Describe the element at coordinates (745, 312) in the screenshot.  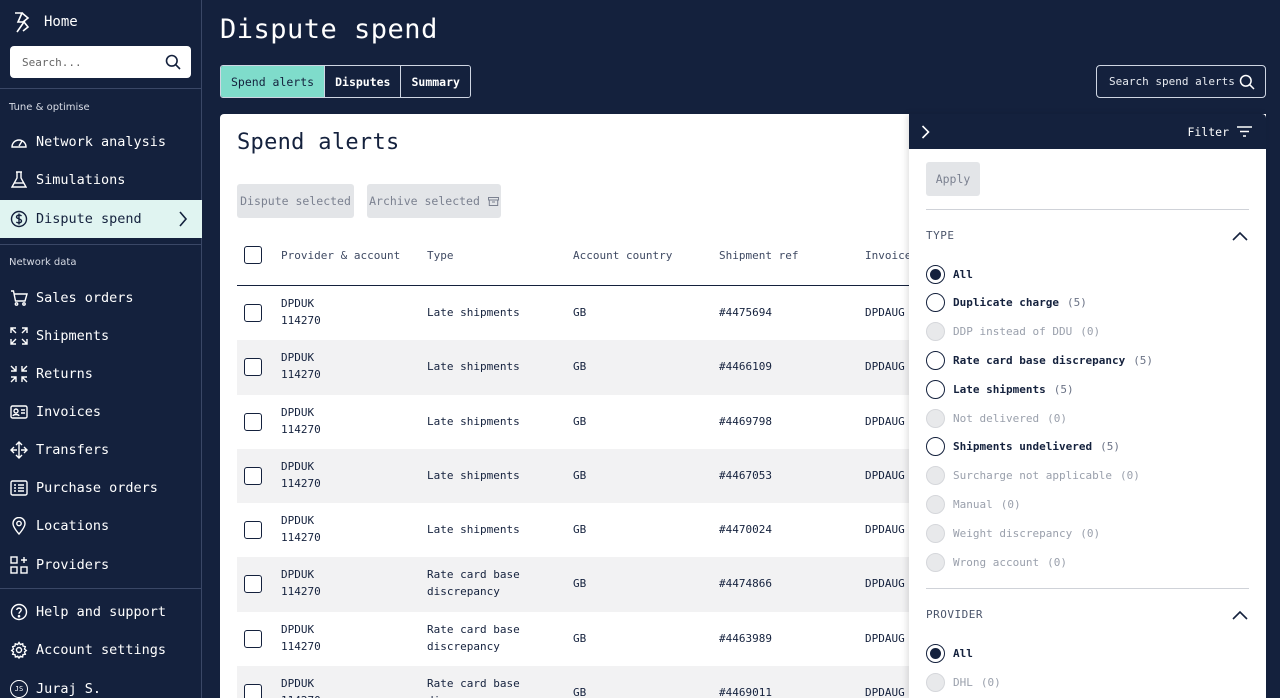
I see `shipment-ref: #4475694` at that location.